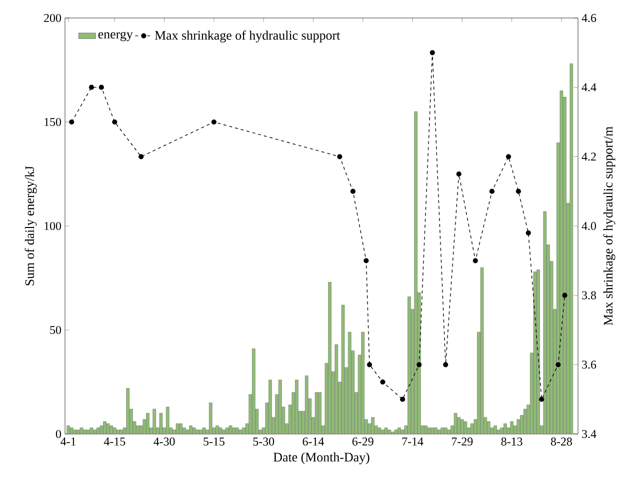  What do you see at coordinates (313, 442) in the screenshot?
I see `x-tick-label: 6-14` at bounding box center [313, 442].